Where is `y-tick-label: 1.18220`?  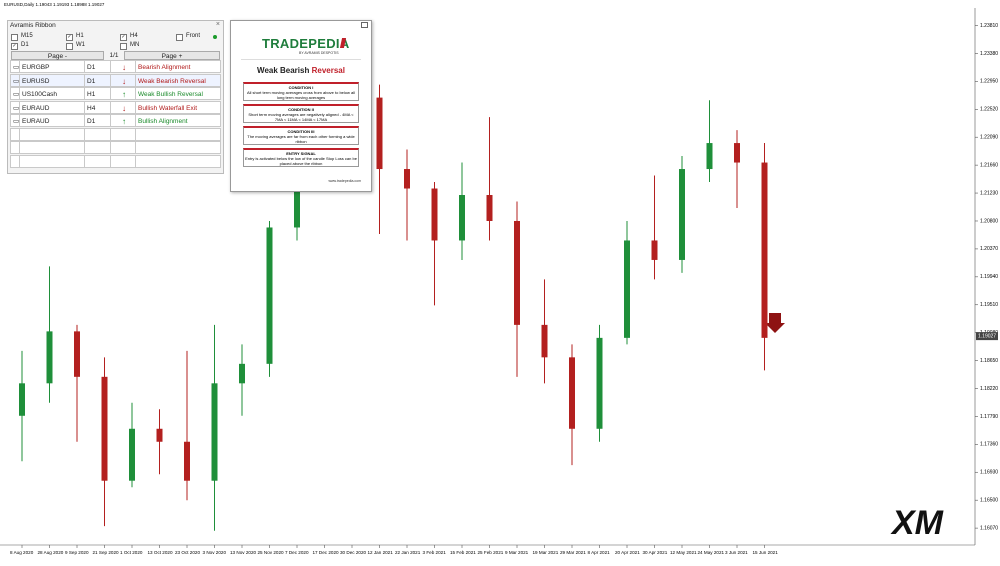 y-tick-label: 1.18220 is located at coordinates (989, 389).